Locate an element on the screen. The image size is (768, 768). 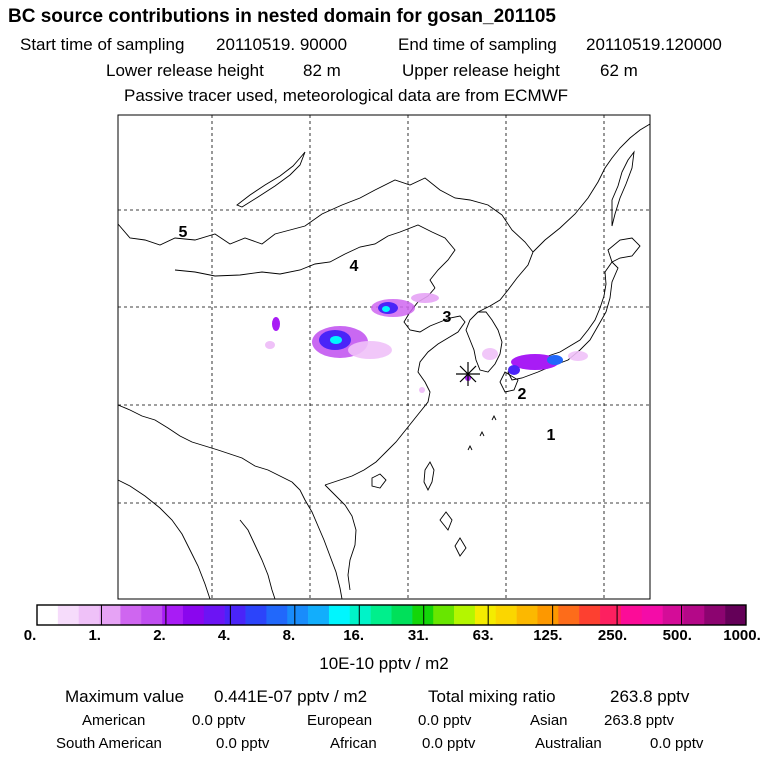
region-african-name: African is located at coordinates (353, 743).